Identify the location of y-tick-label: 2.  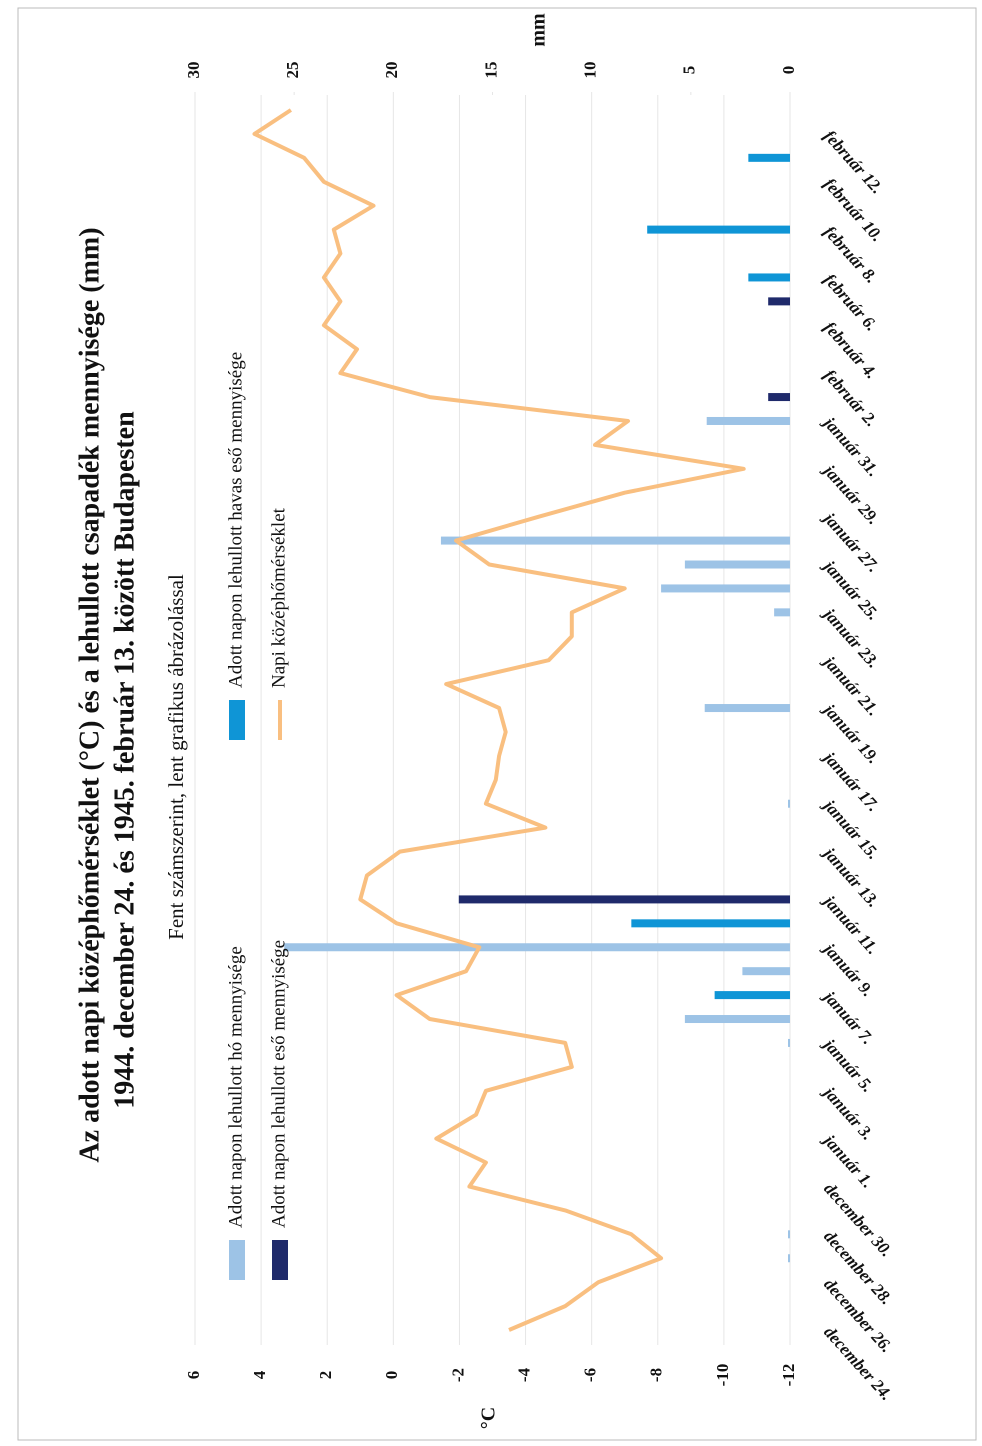
(325, 1375).